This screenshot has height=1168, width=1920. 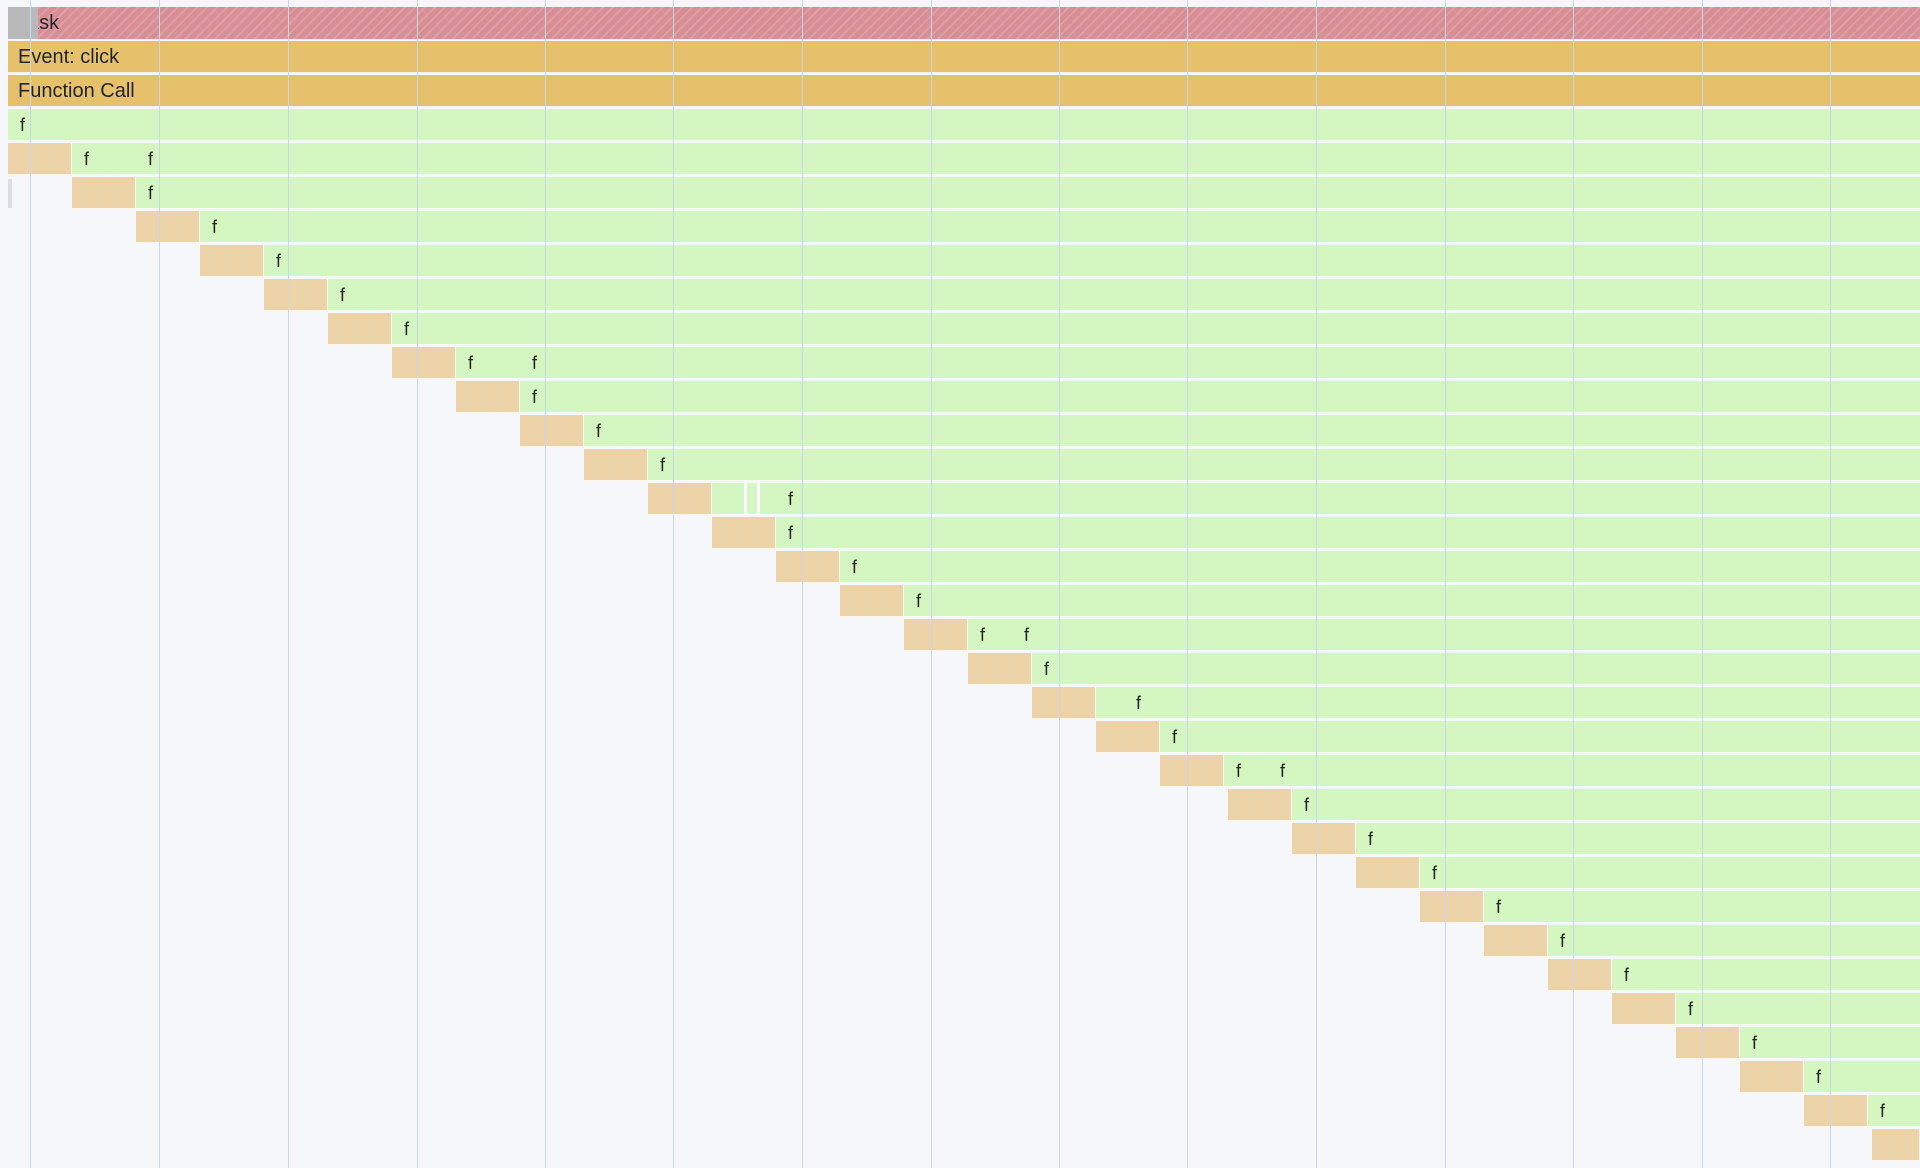 I want to click on task-time-marker, so click(x=23, y=23).